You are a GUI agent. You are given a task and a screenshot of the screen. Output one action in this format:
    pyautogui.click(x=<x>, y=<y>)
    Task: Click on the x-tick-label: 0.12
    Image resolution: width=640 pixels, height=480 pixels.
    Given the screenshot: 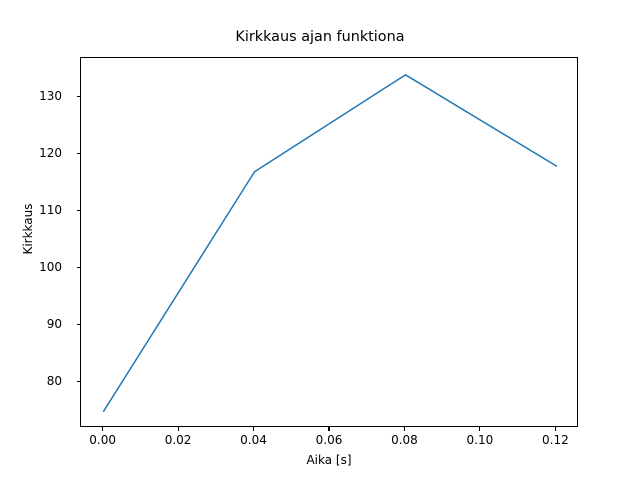 What is the action you would take?
    pyautogui.click(x=555, y=440)
    